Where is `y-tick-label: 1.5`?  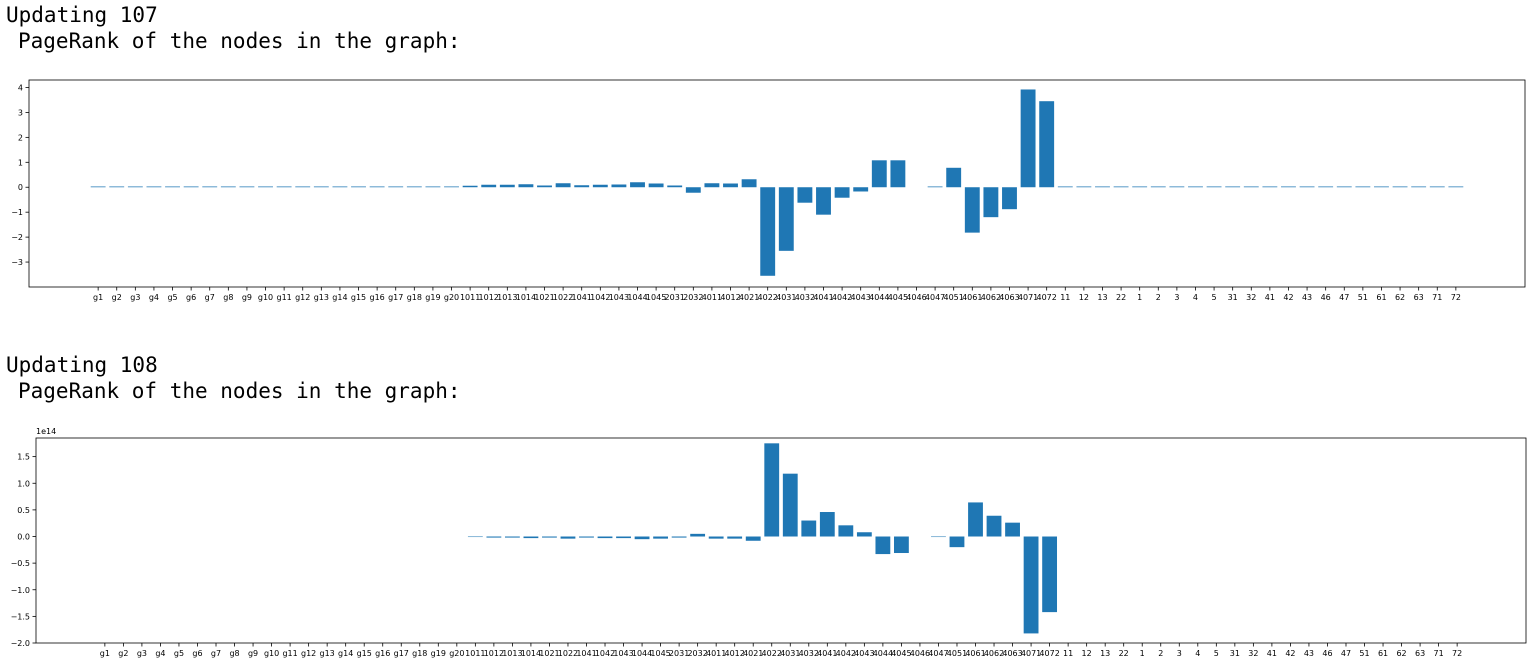
y-tick-label: 1.5 is located at coordinates (23, 457).